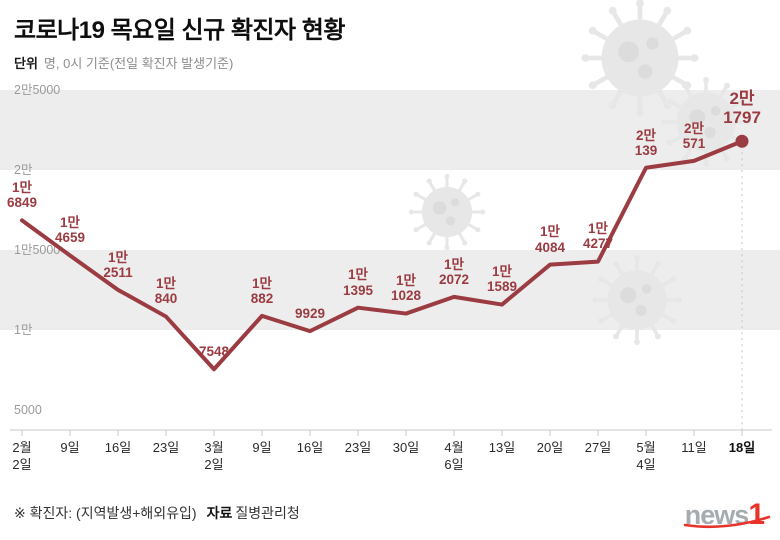 The width and height of the screenshot is (780, 540). I want to click on latest-point-marker, so click(742, 141).